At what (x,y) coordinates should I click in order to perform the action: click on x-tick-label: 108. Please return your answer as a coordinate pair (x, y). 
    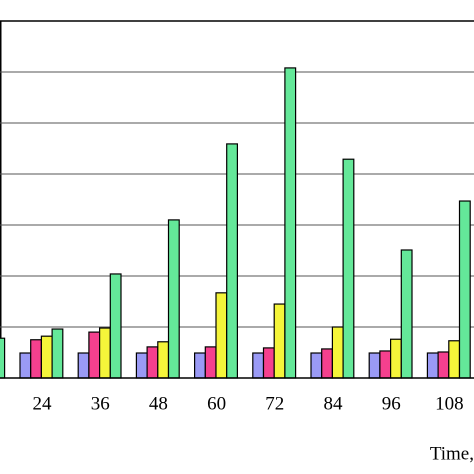
    Looking at the image, I should click on (449, 403).